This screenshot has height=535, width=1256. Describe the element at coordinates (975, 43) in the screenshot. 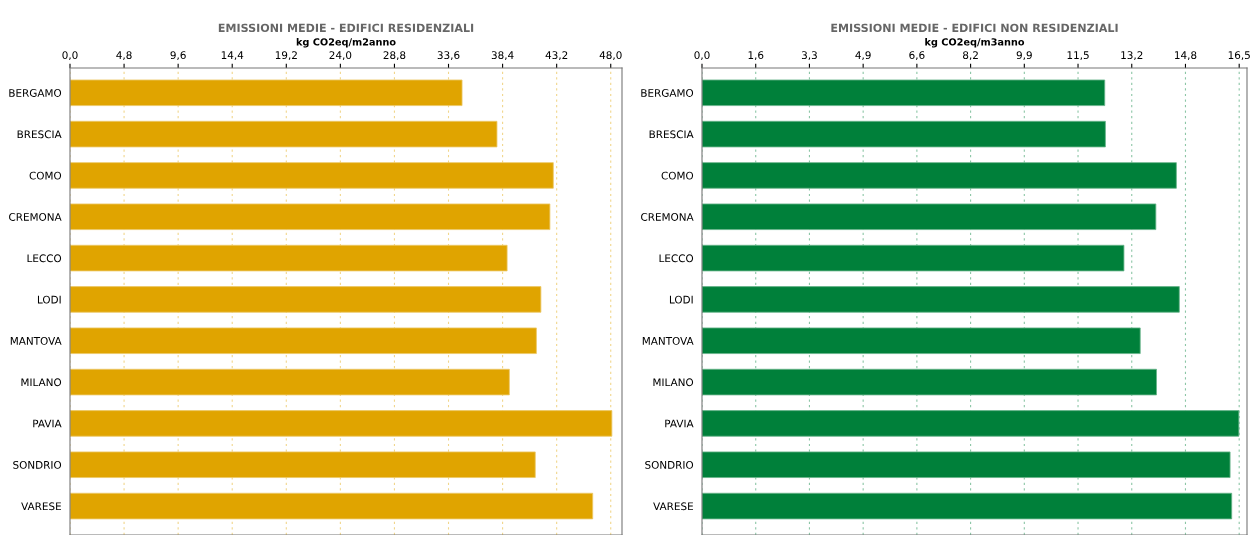

I see `x-axis-title: kg CO2eq/m3anno` at that location.